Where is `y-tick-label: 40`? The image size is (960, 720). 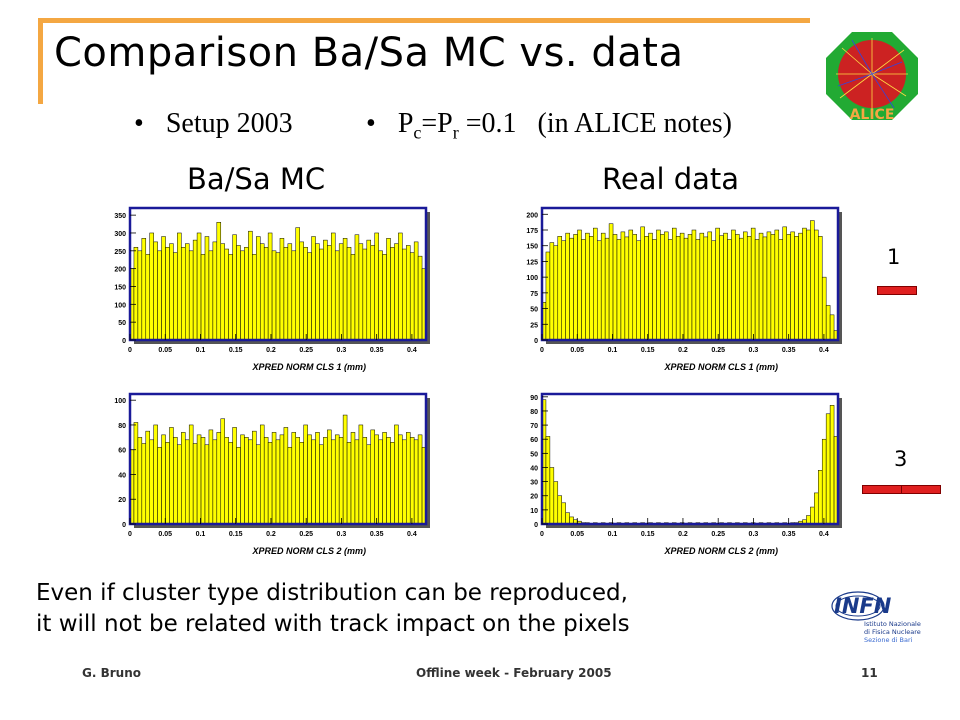 y-tick-label: 40 is located at coordinates (534, 468).